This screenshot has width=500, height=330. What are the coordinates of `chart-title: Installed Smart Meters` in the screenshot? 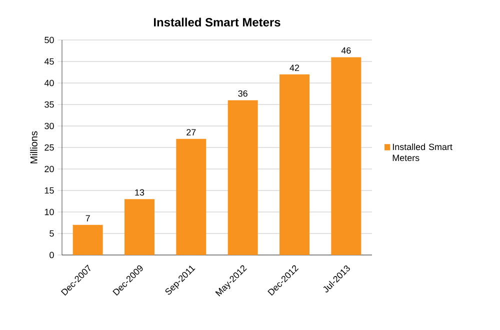 It's located at (217, 22).